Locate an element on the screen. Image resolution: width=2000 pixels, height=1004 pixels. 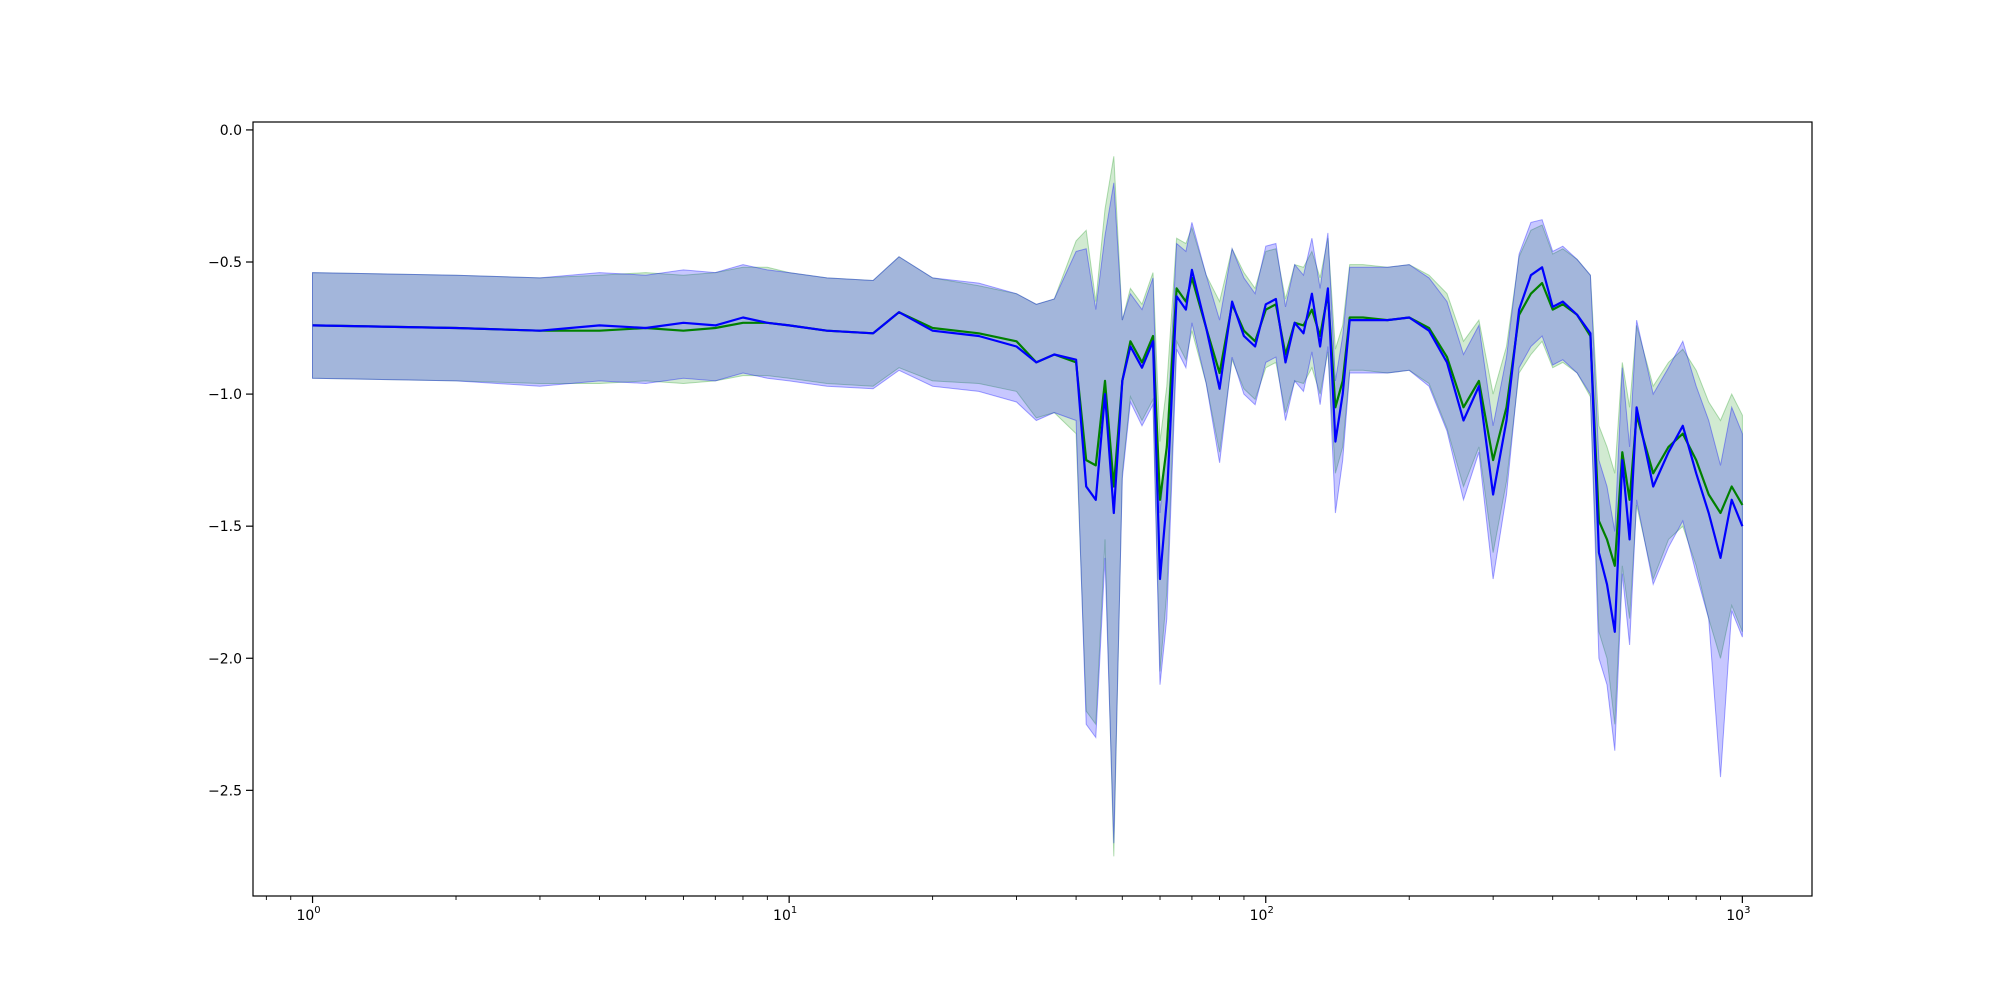
y-axis: 0.0 −0.5 −1.0 −1.5 −2.0 −2.5 is located at coordinates (230, 461).